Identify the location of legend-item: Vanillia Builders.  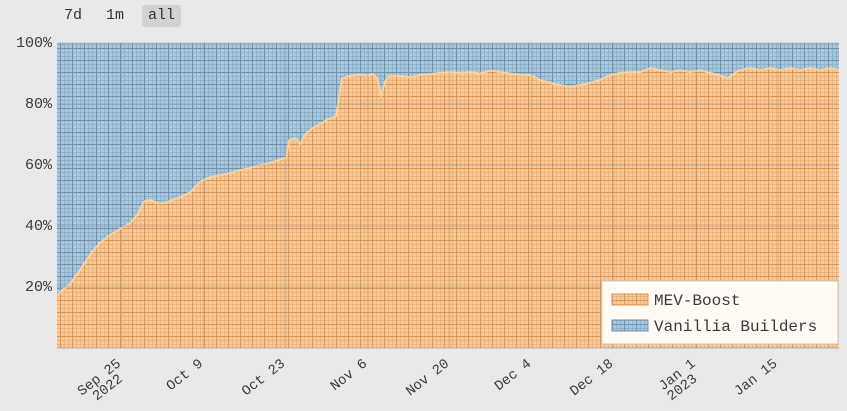
(714, 327).